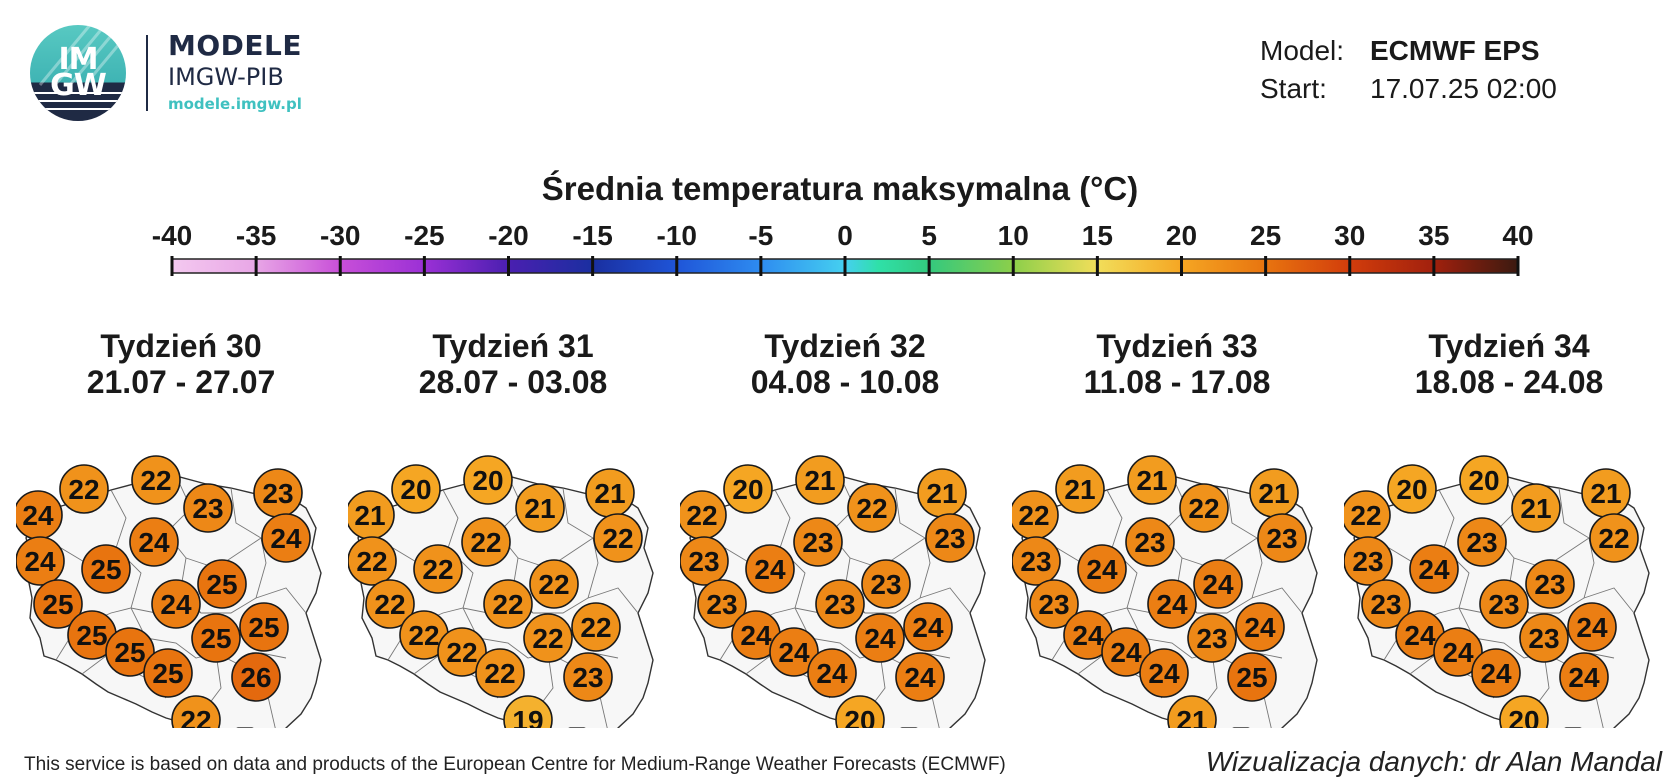  Describe the element at coordinates (845, 382) in the screenshot. I see `week-dates: 04.08 - 10.08` at that location.